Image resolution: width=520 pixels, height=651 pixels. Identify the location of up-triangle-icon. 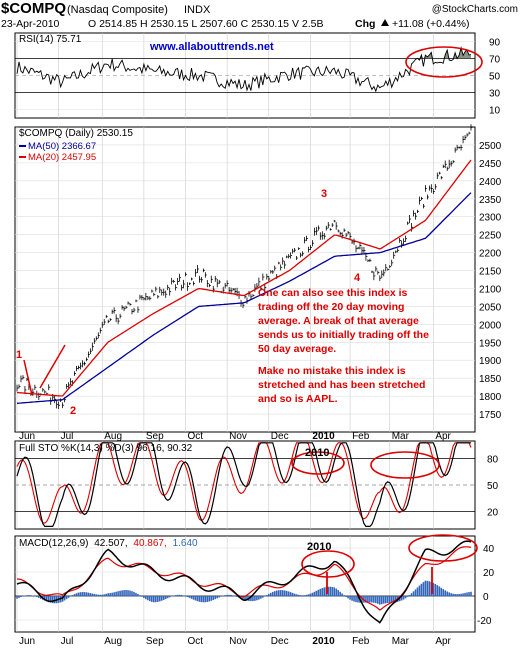
(385, 22).